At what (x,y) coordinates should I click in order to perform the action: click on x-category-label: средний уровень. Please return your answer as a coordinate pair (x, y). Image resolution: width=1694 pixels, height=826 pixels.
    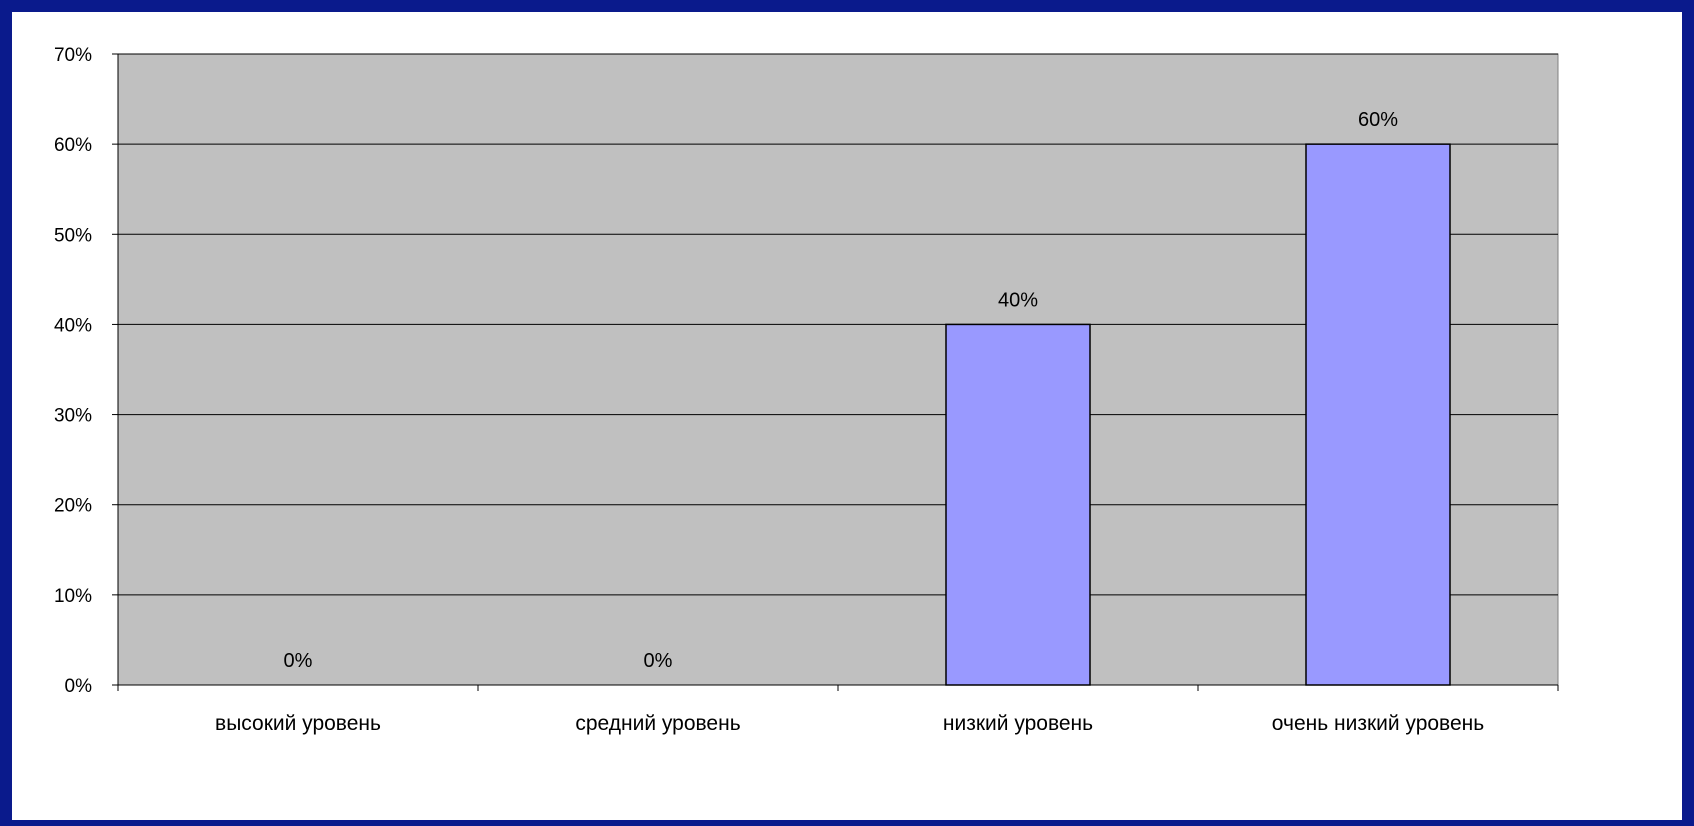
    Looking at the image, I should click on (657, 723).